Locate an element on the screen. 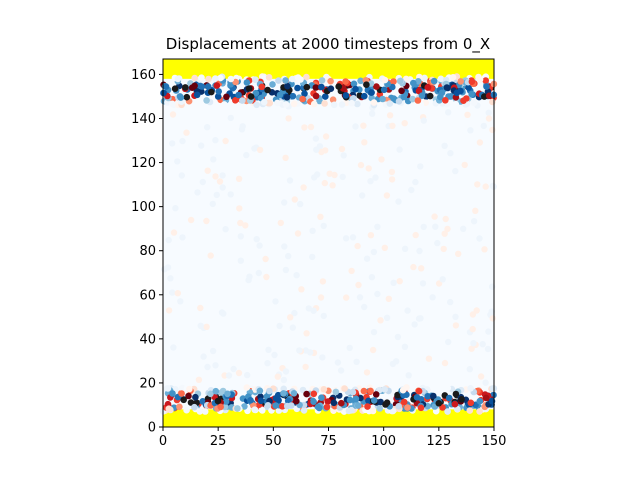 This screenshot has height=480, width=640. y-tick-label: 80 is located at coordinates (147, 251).